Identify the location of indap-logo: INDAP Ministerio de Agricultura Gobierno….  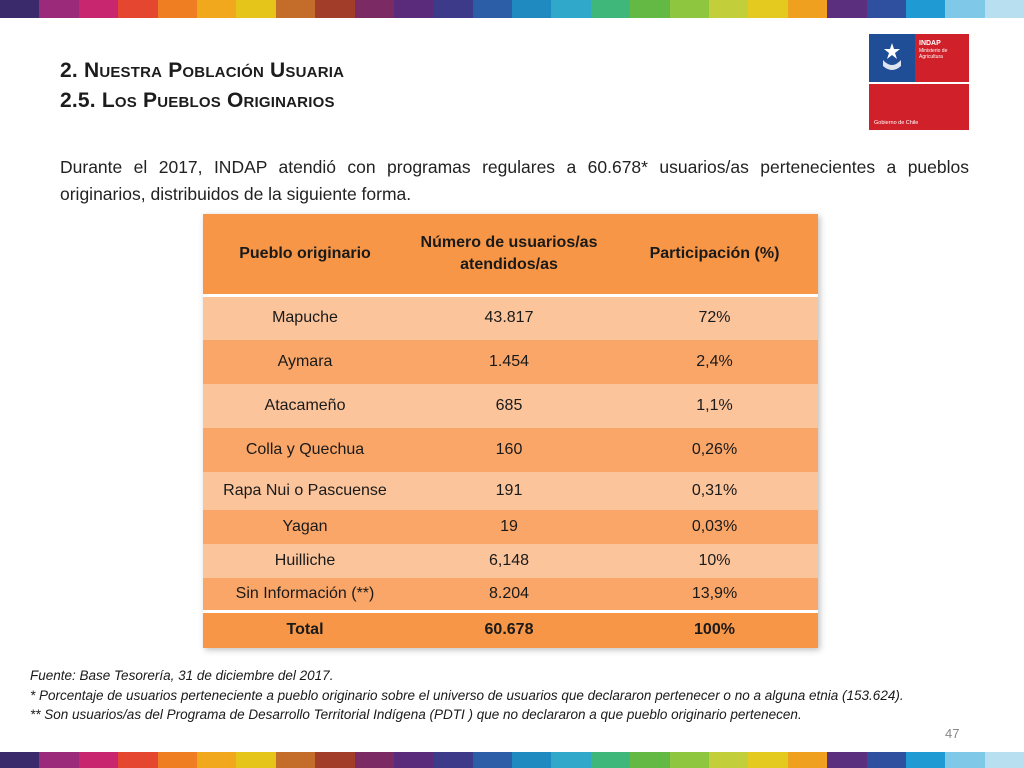
(919, 82).